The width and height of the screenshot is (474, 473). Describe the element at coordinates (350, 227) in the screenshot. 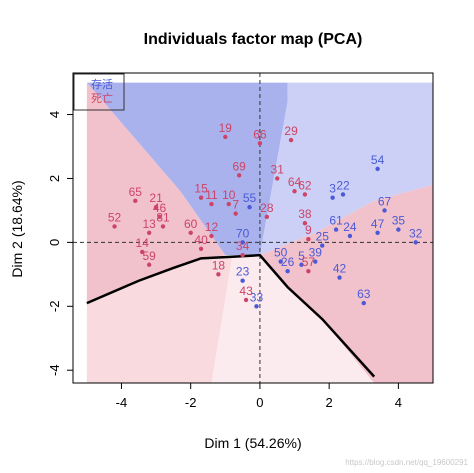

I see `point-label: 24` at that location.